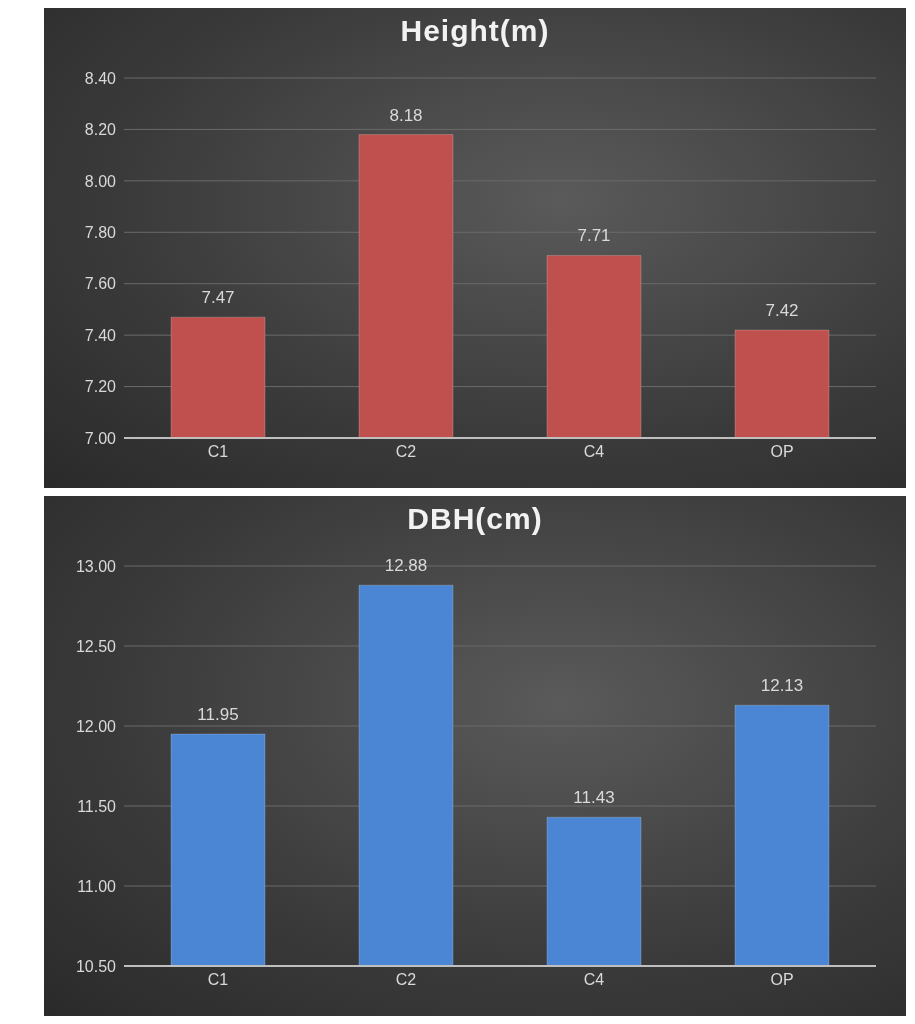  I want to click on y-tick-label: 7.20, so click(100, 387).